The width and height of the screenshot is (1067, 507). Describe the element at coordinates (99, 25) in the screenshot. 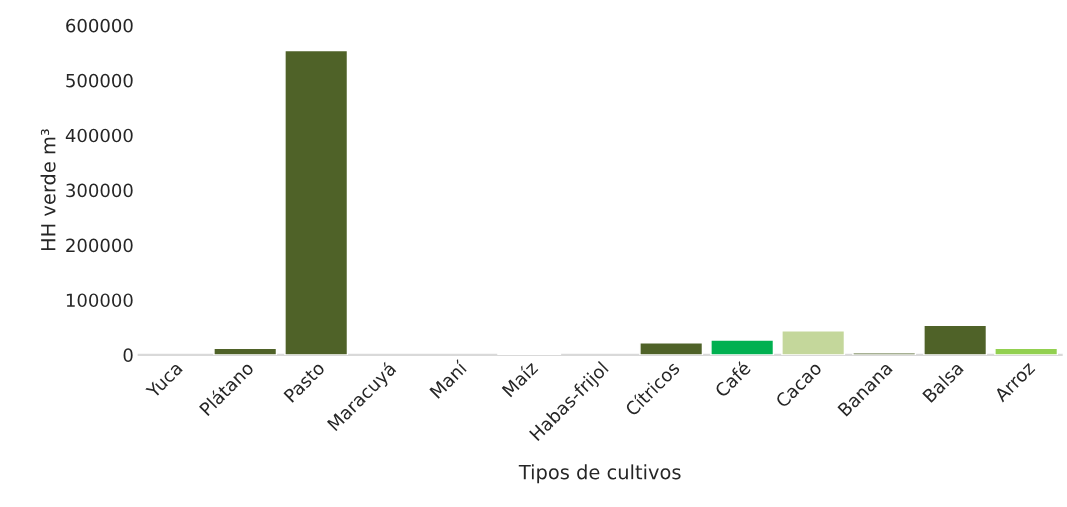

I see `y-tick-label: 600000` at that location.